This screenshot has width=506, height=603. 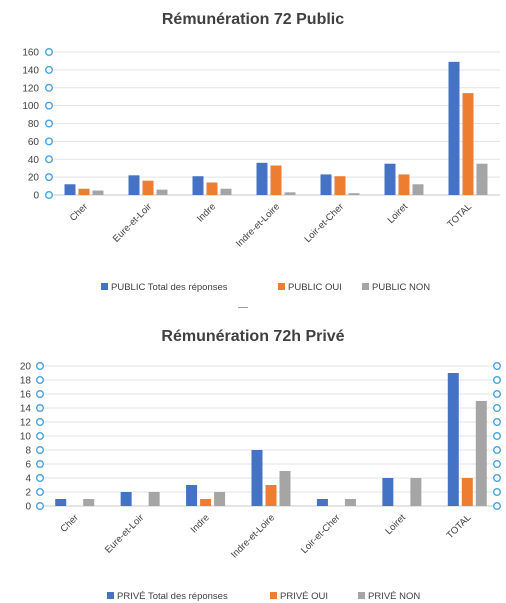 I want to click on y-tick-label: 40, so click(x=34, y=160).